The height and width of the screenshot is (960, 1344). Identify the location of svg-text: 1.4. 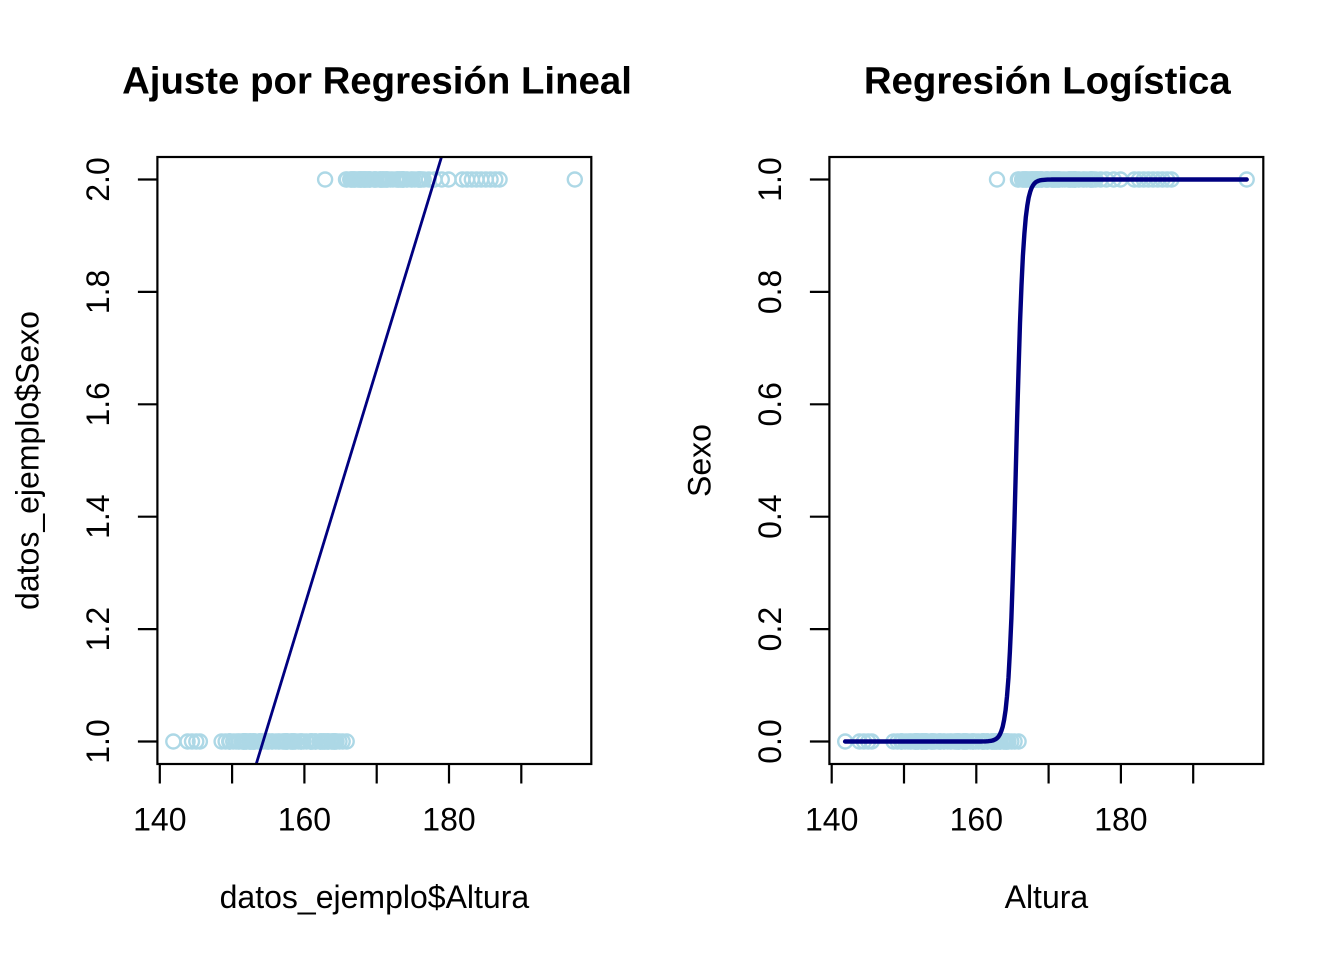
(98, 516).